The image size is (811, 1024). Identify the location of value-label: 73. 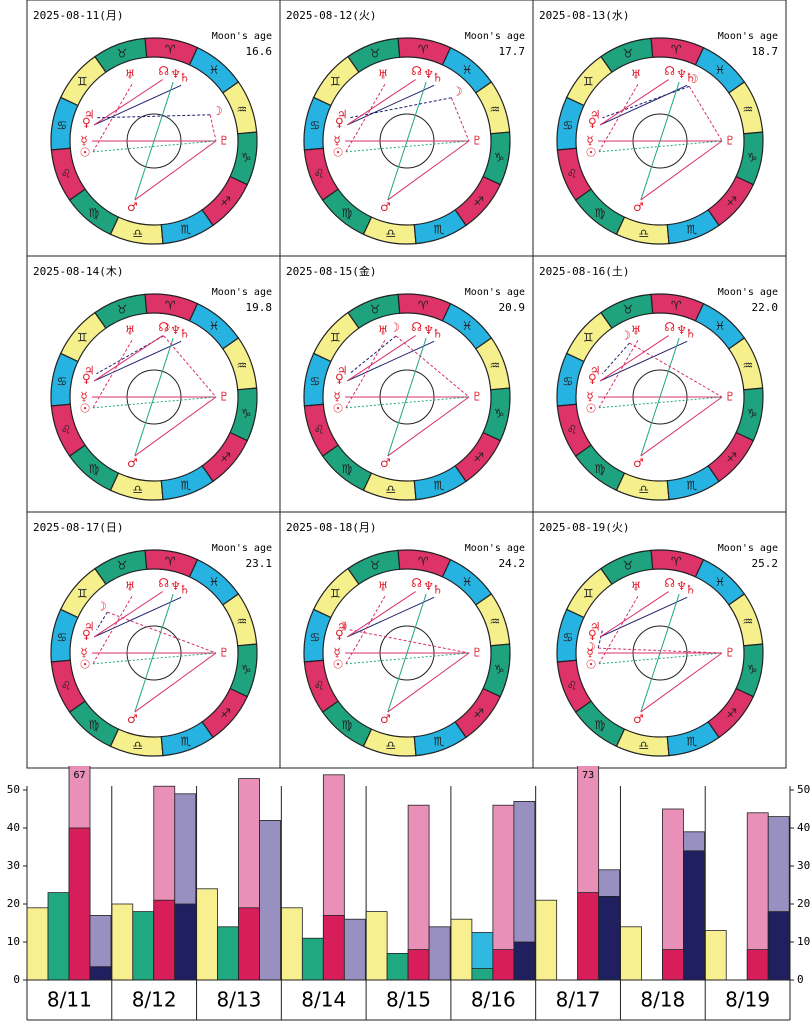
(588, 775).